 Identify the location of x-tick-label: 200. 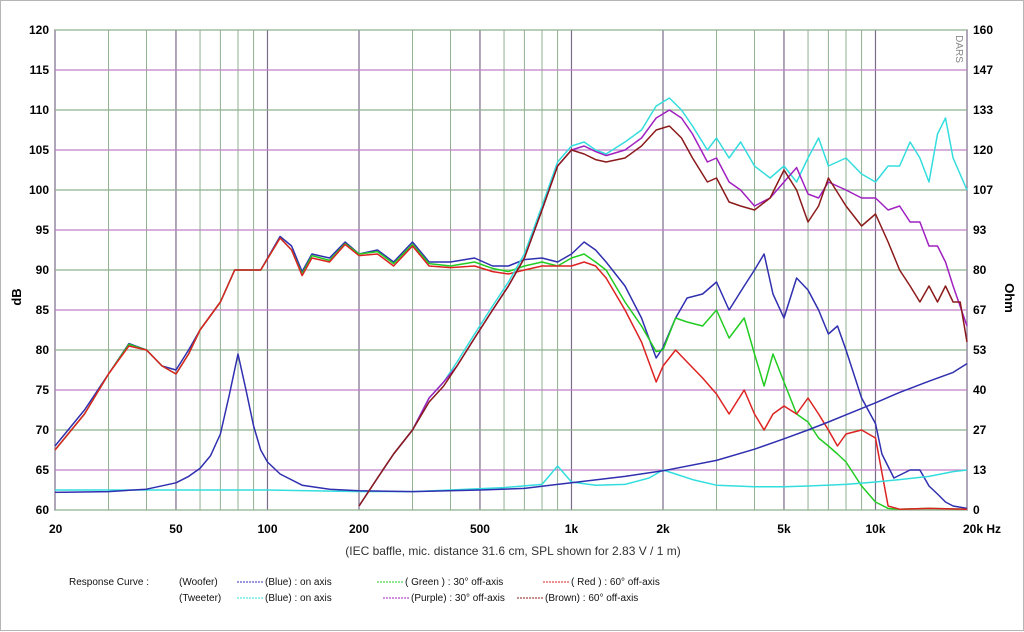
(359, 529).